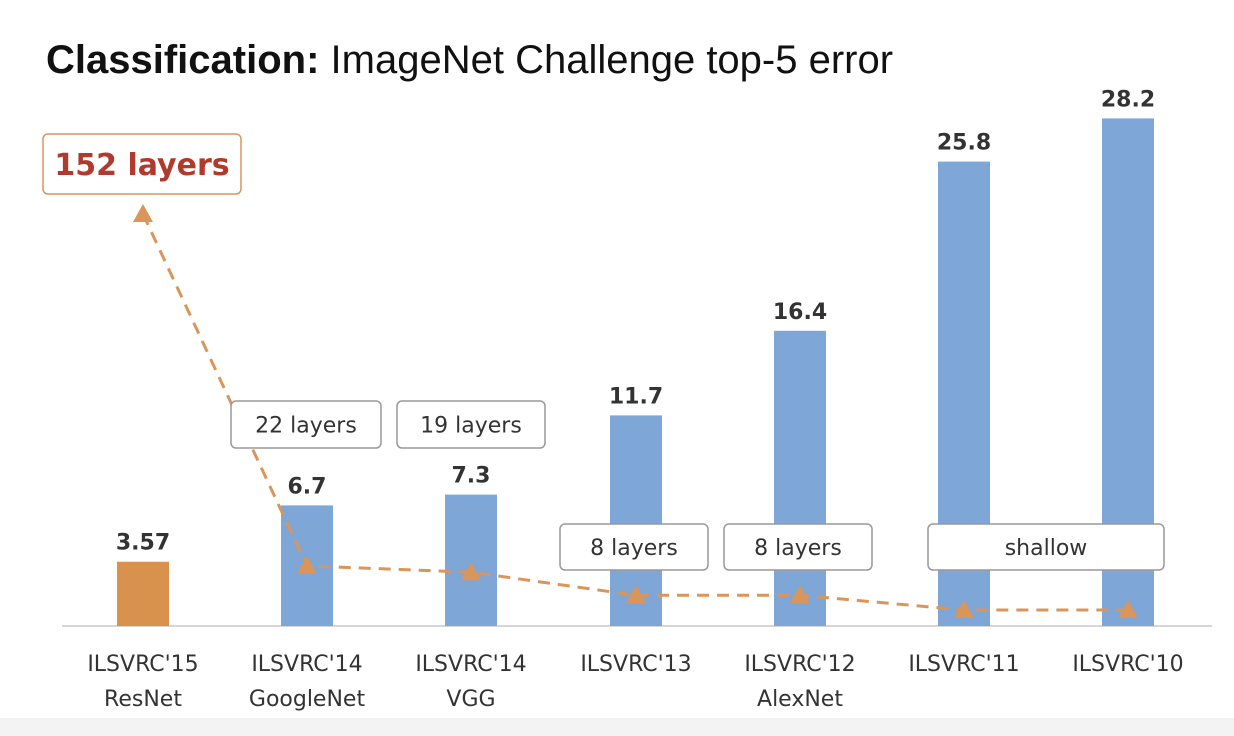 This screenshot has height=736, width=1234. I want to click on x-tick-label-7: ILSVRC'10, so click(1127, 664).